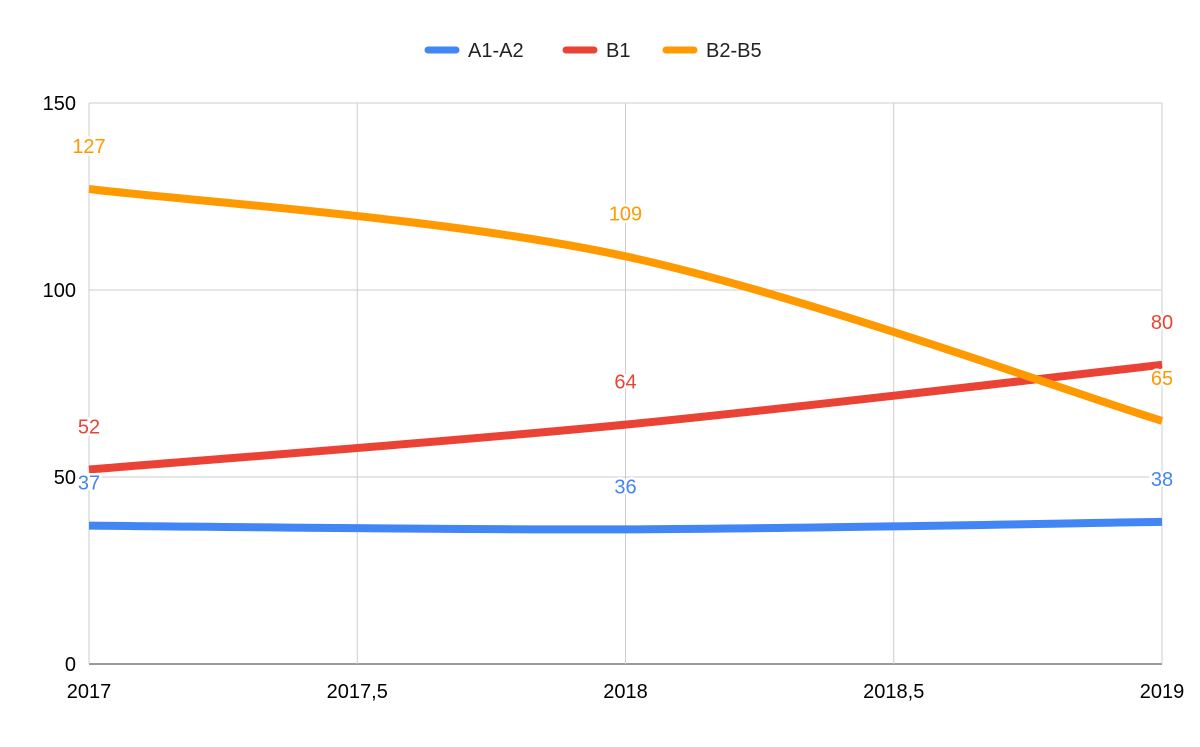 The width and height of the screenshot is (1200, 747). Describe the element at coordinates (59, 384) in the screenshot. I see `y-axis-ticks: 0 50 100 150` at that location.